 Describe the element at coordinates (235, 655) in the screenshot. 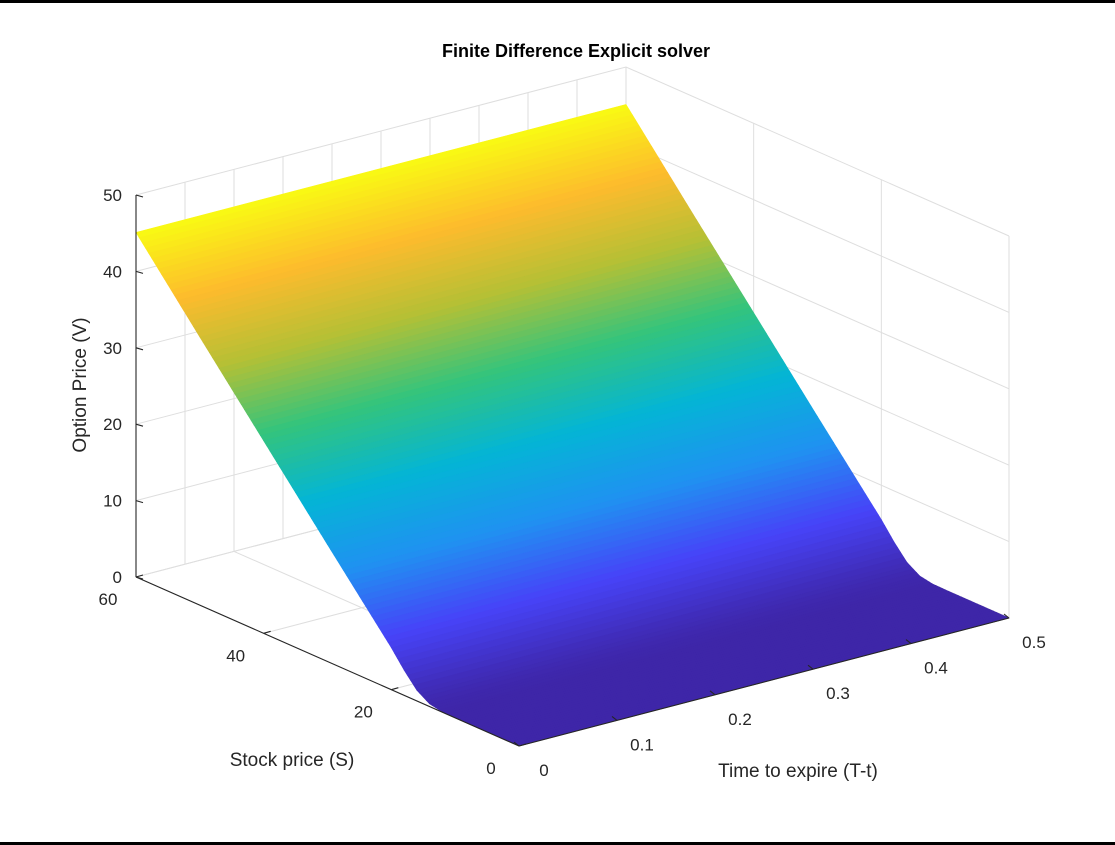

I see `y-tick-label: 40` at that location.